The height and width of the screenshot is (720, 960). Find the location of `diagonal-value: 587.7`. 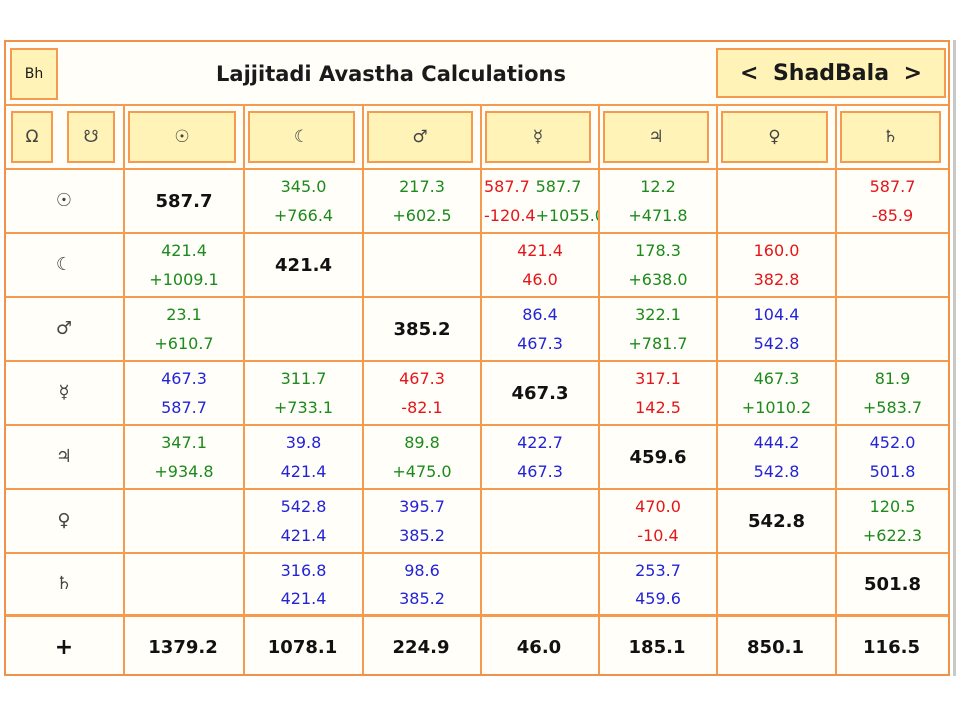

diagonal-value: 587.7 is located at coordinates (184, 201).